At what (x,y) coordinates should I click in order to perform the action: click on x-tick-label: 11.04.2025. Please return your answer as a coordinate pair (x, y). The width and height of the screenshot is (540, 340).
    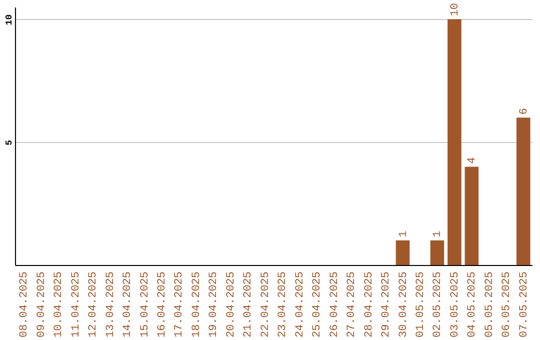
    Looking at the image, I should click on (76, 305).